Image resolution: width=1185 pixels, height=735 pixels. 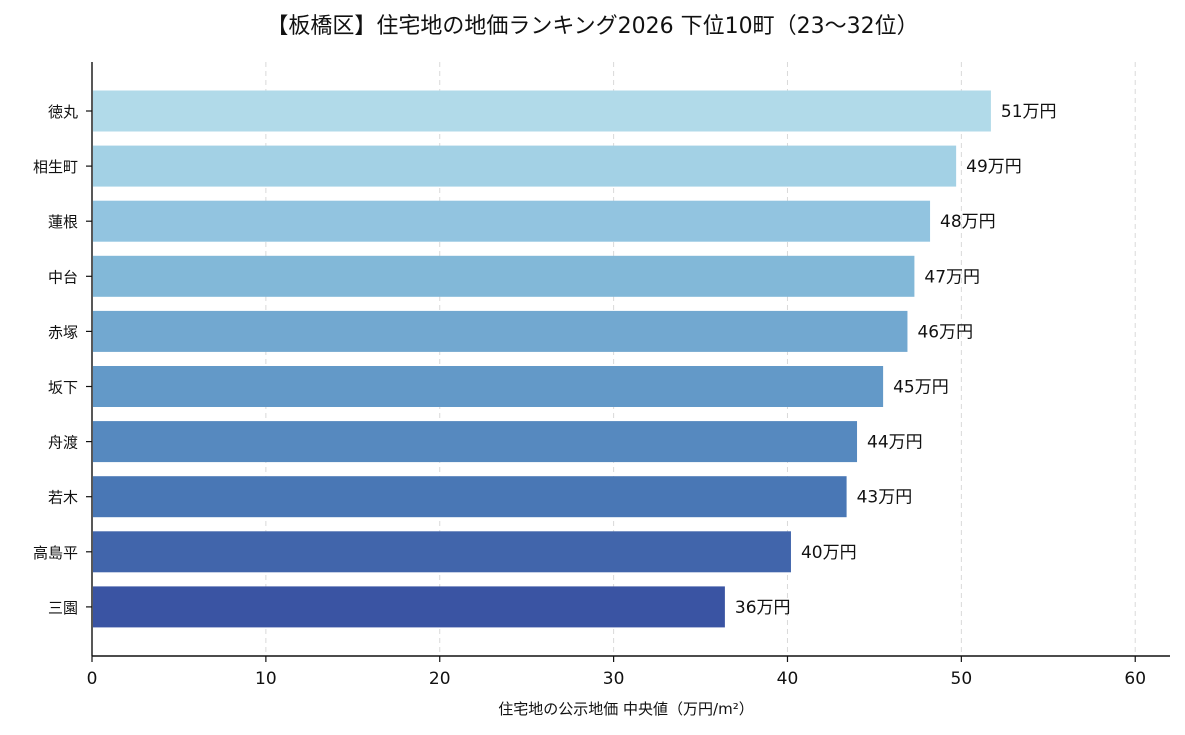 I want to click on category-label-4: 赤塚, so click(x=63, y=332).